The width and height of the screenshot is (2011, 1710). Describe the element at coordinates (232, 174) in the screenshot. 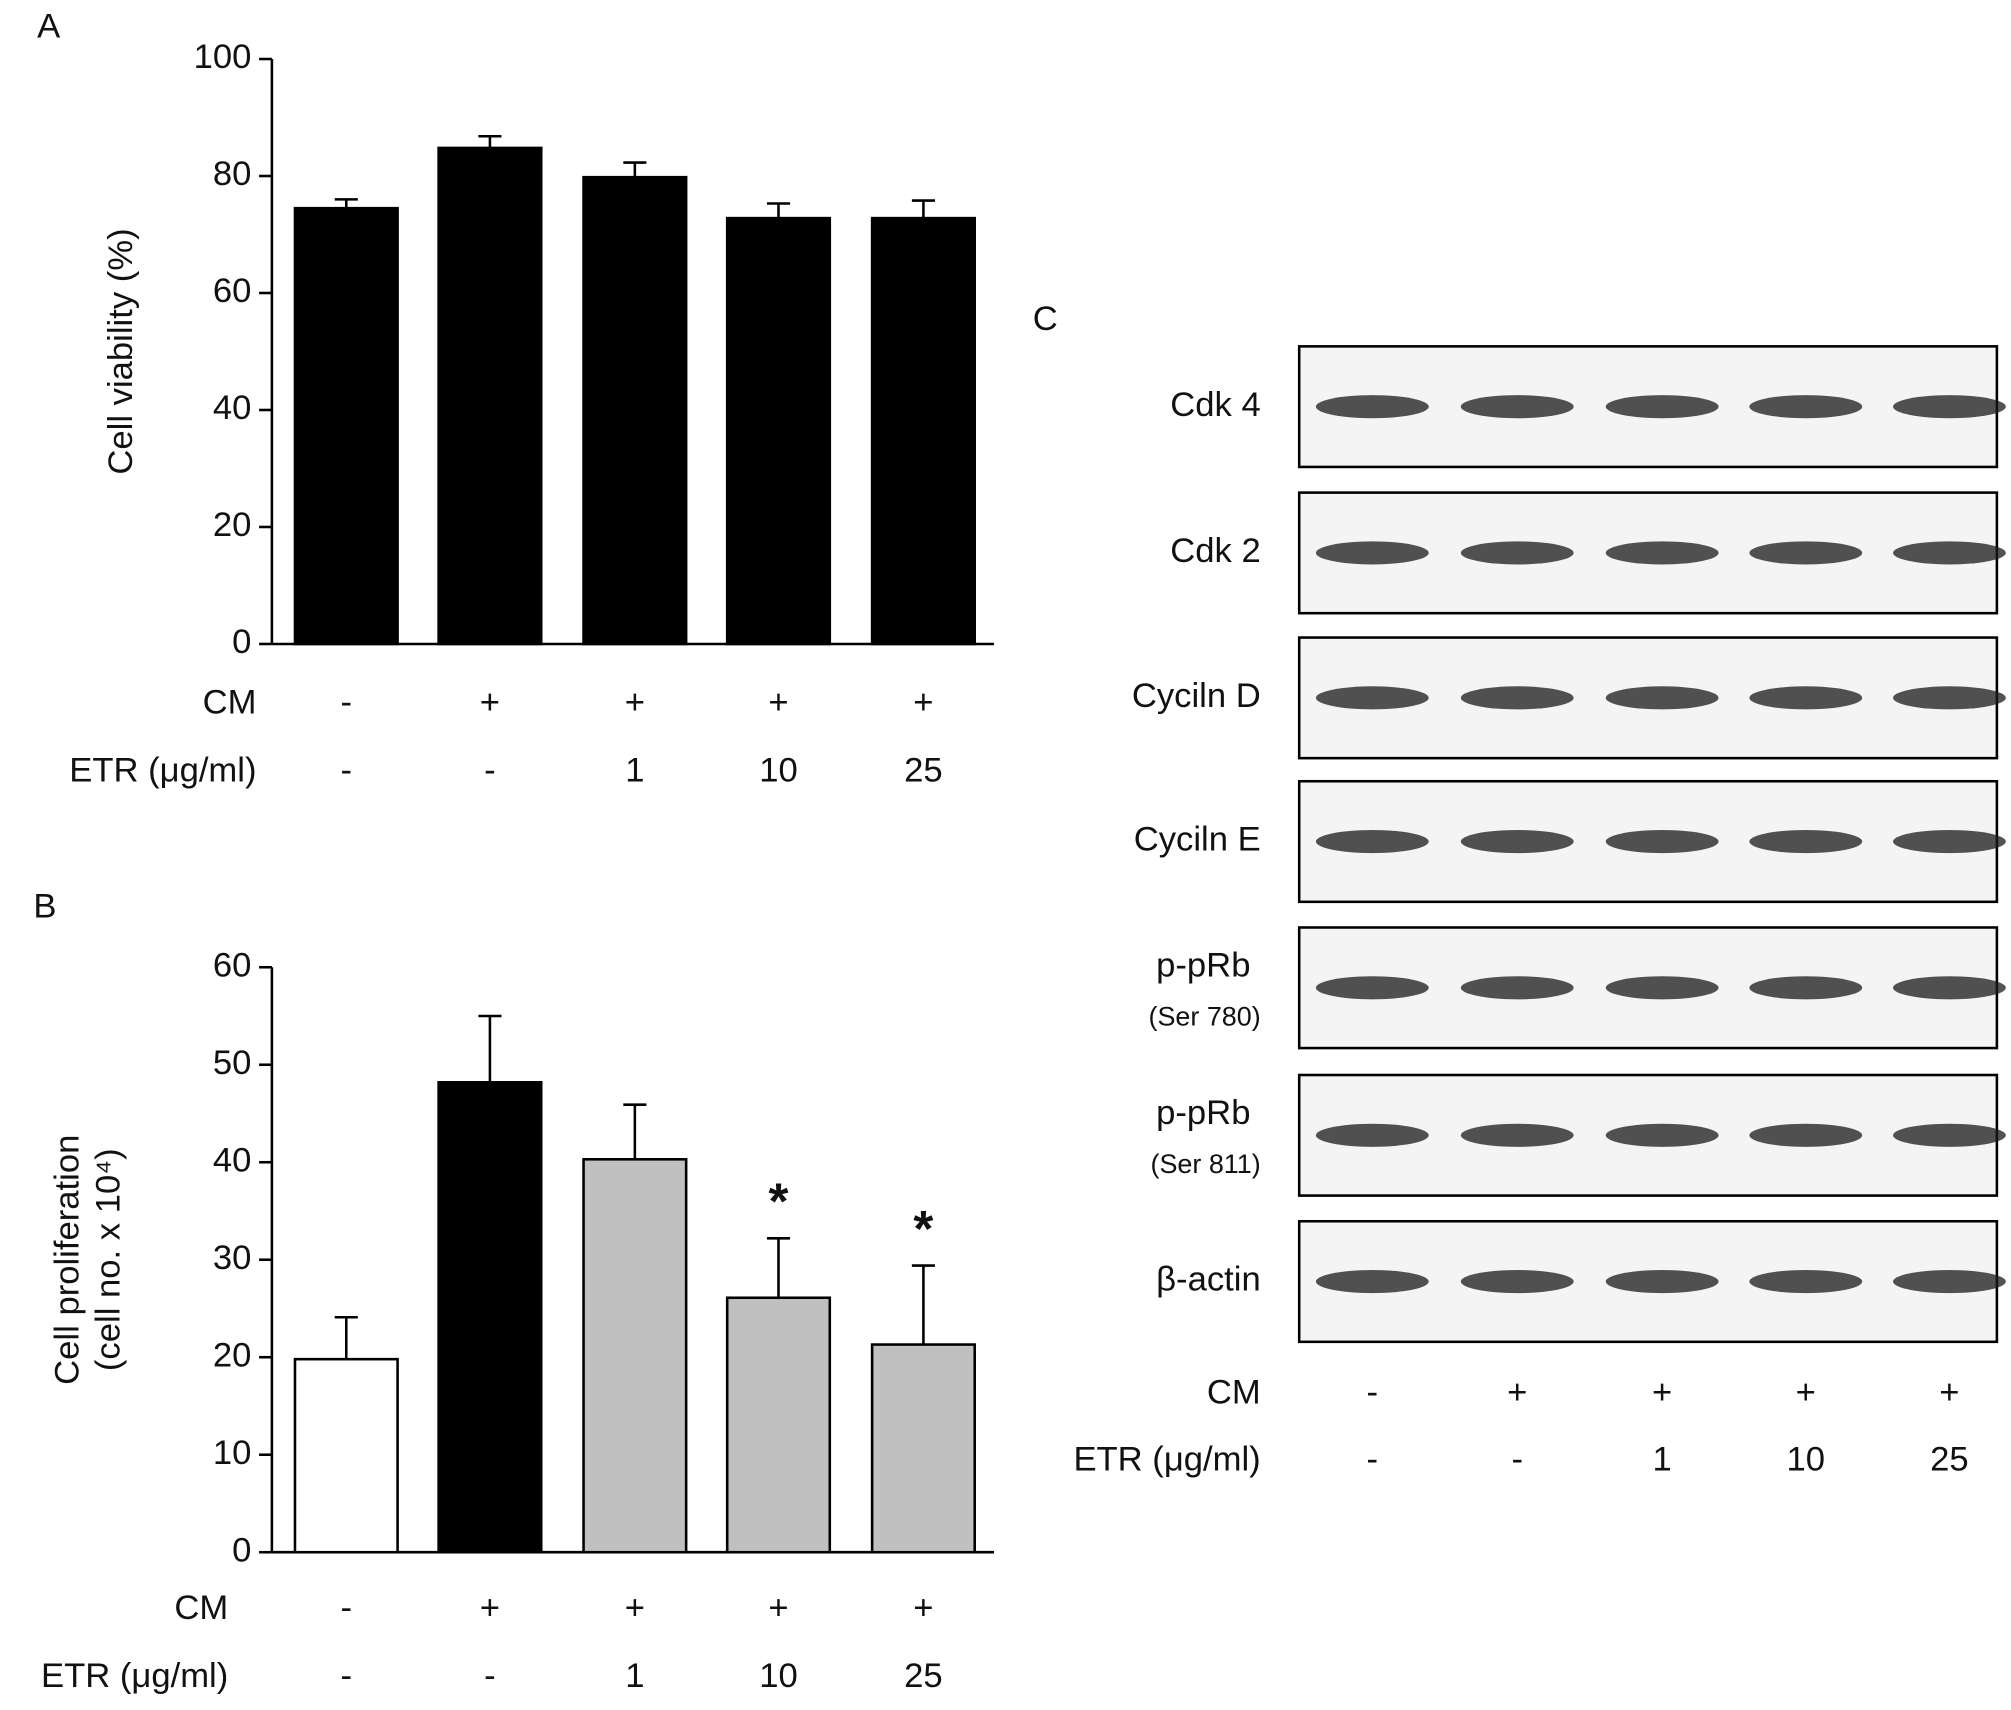

I see `y-tick-label: 80` at that location.